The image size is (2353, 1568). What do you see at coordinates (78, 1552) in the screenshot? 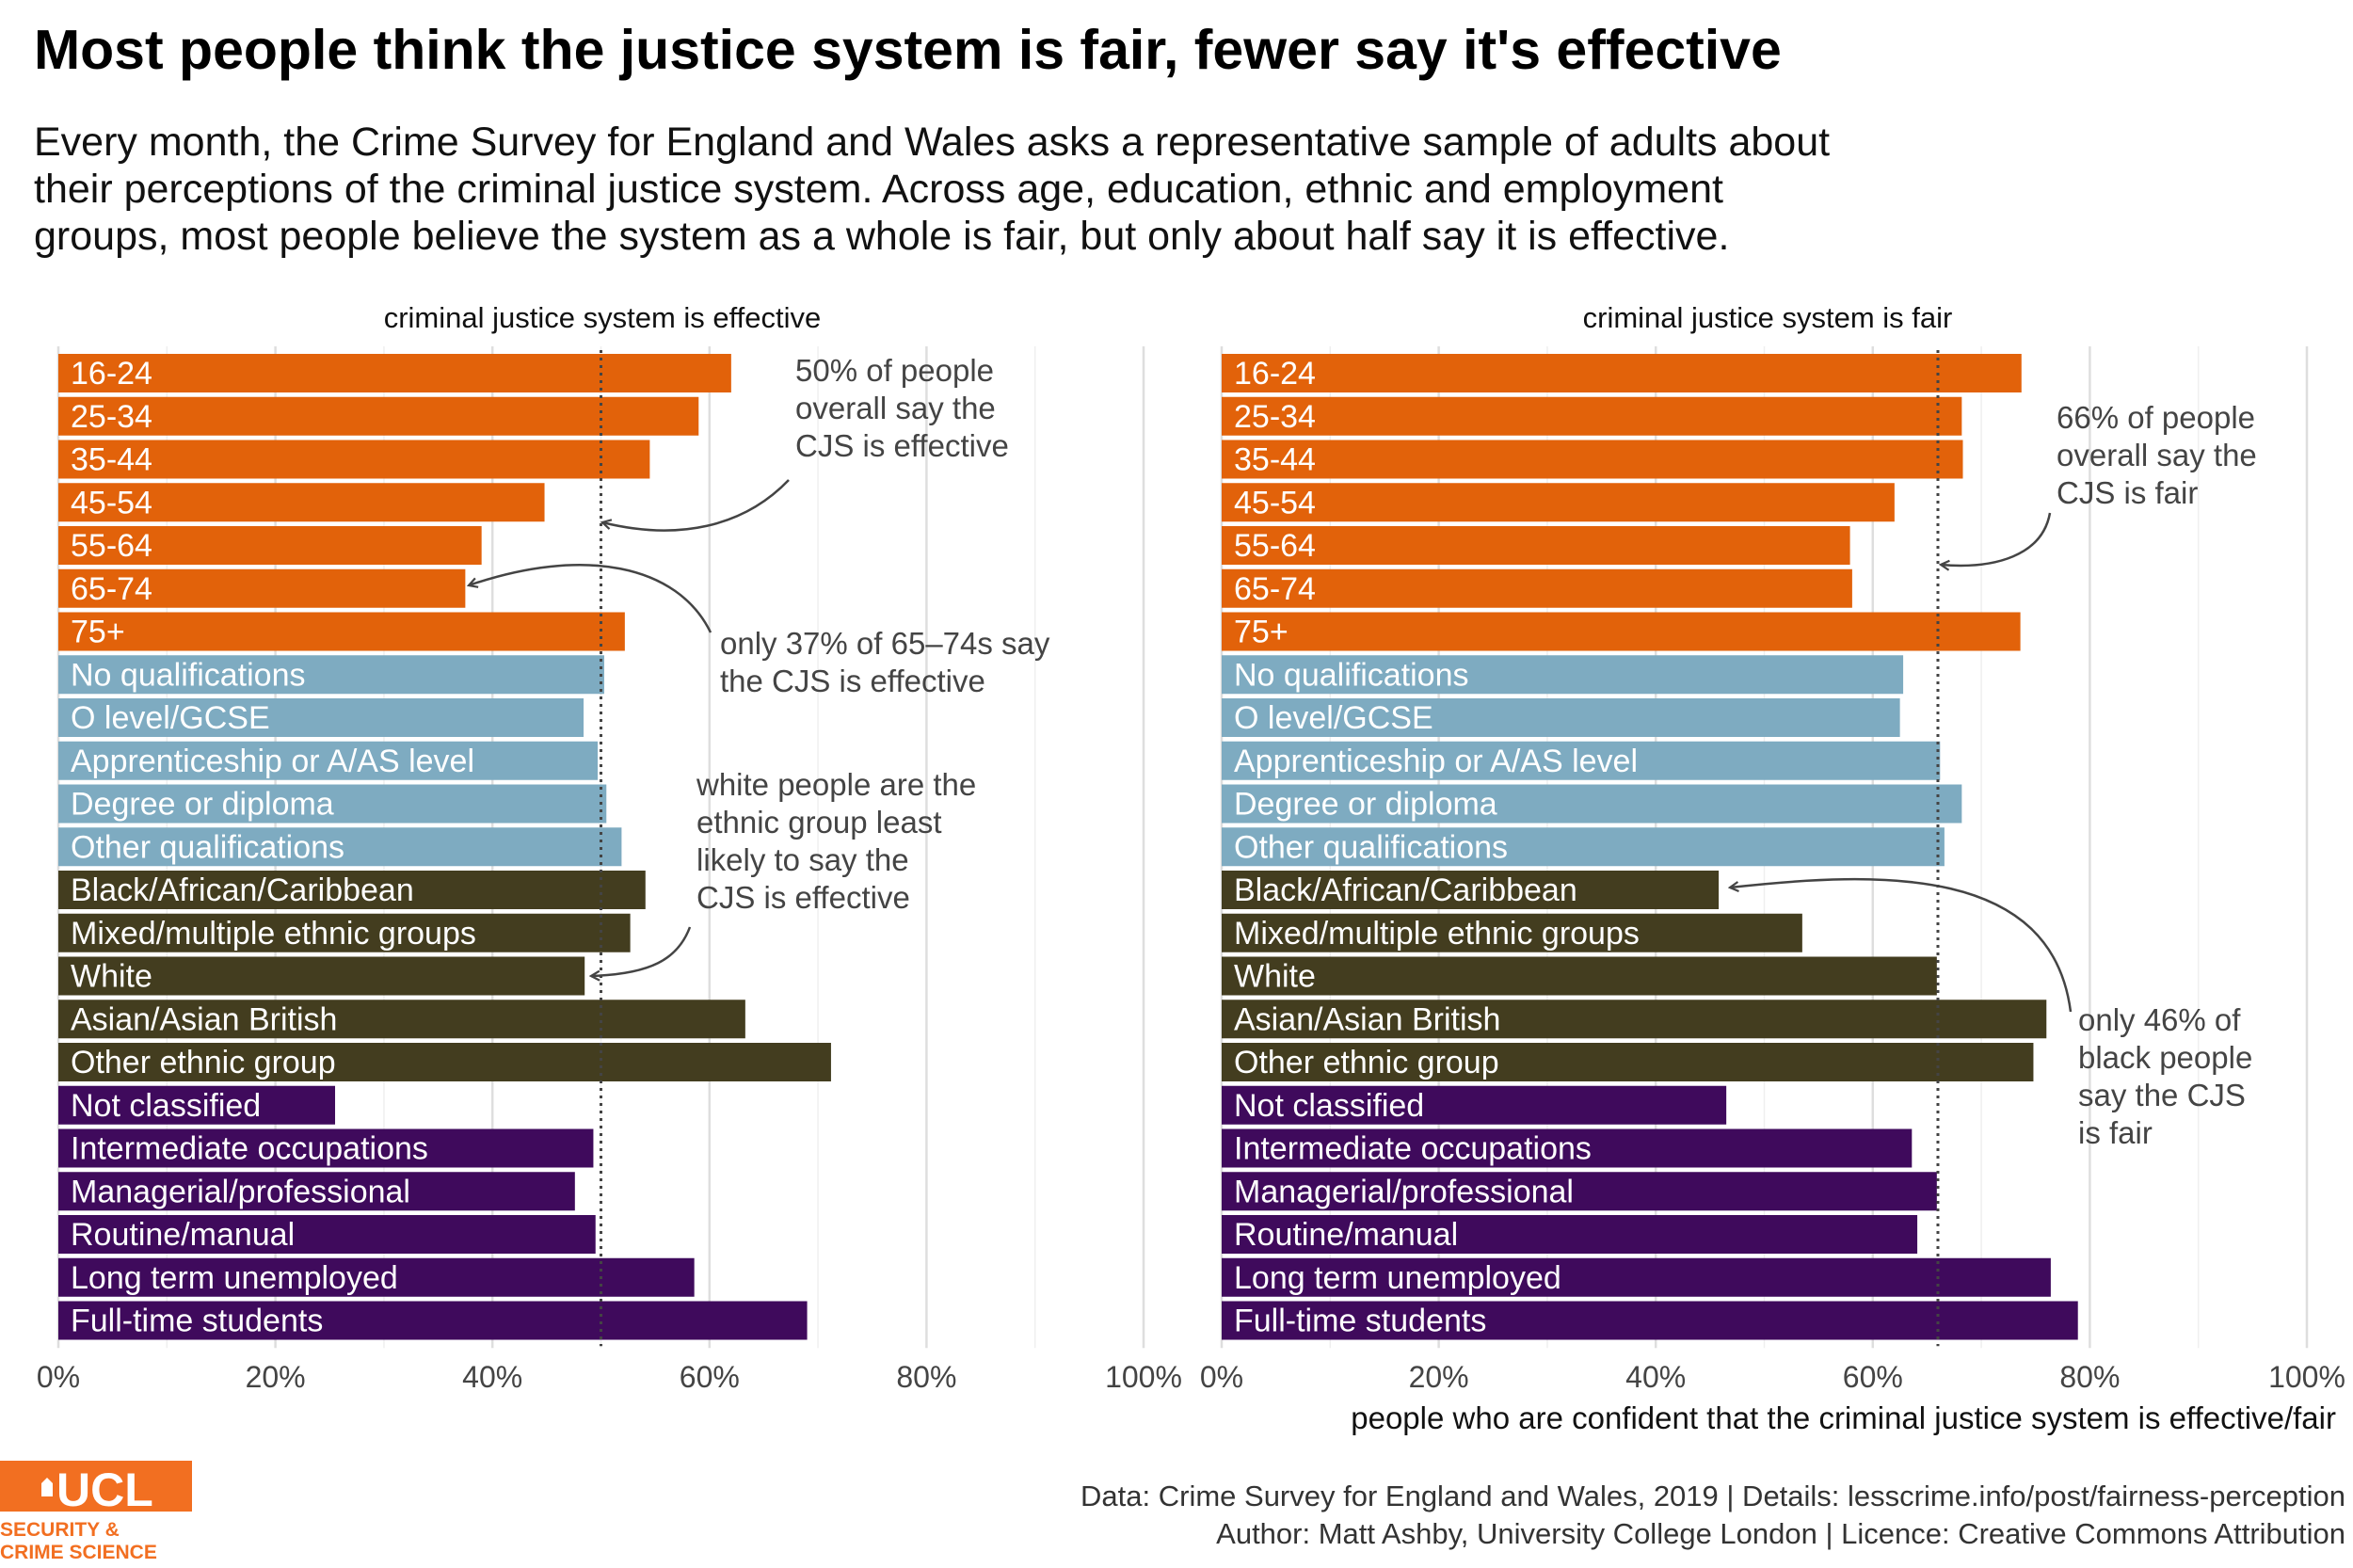
I see `logo-line: CRIME SCIENCE` at bounding box center [78, 1552].